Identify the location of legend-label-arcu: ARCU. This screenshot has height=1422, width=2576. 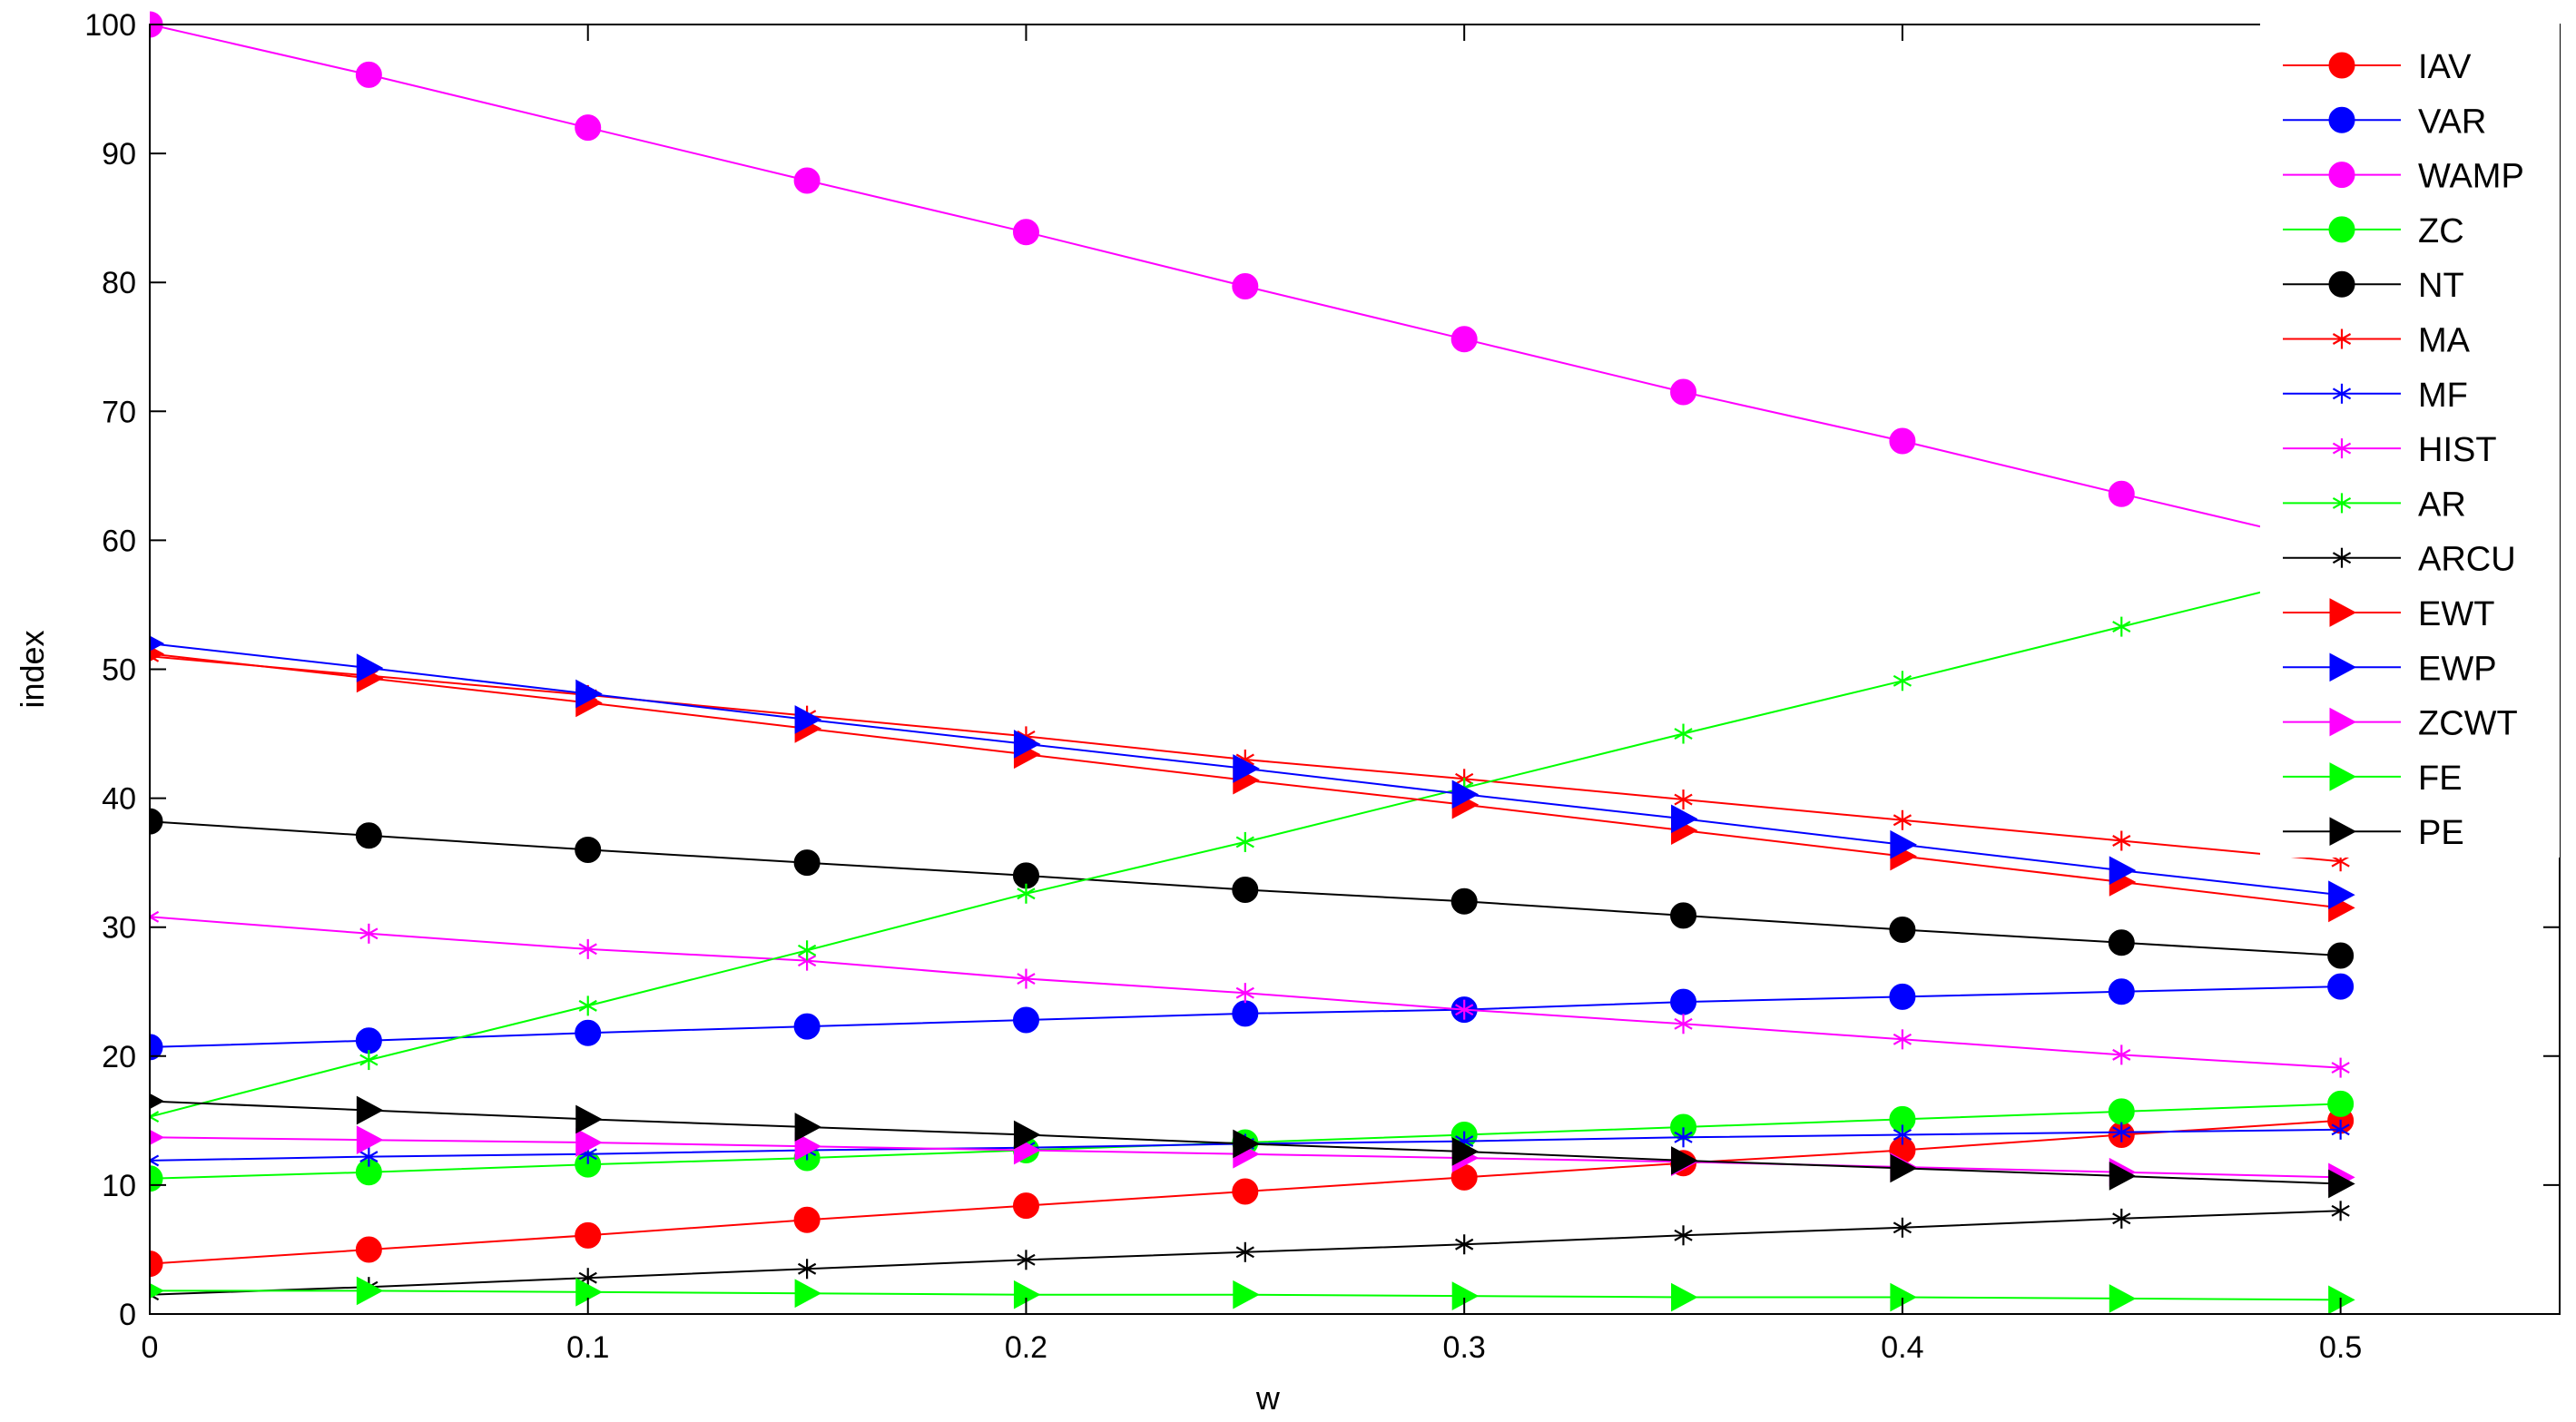
(2467, 560).